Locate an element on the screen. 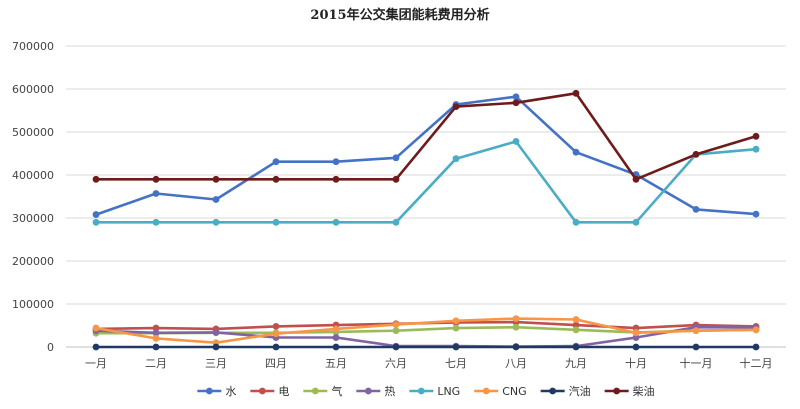 The height and width of the screenshot is (409, 800). legend-label: 柴油 is located at coordinates (644, 391).